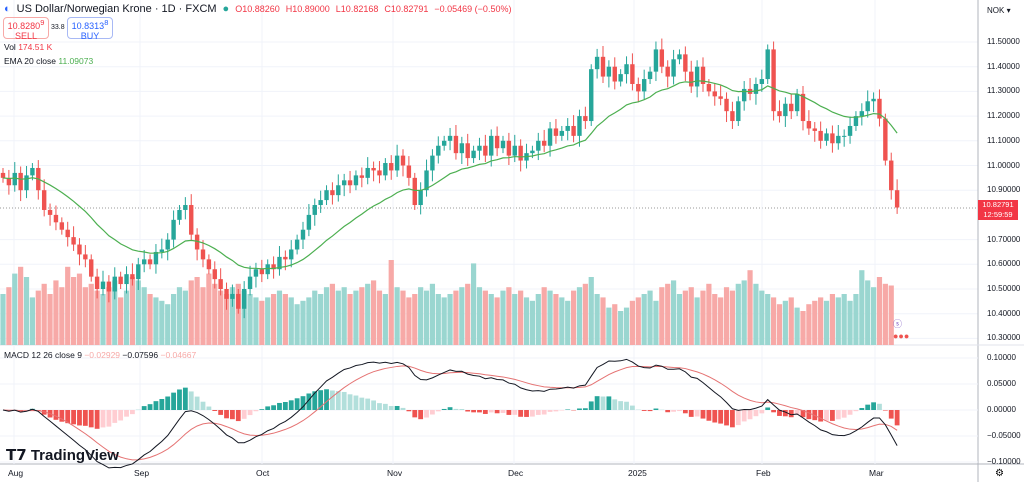 The image size is (1024, 482). Describe the element at coordinates (898, 324) in the screenshot. I see `event-lightning-icon: ⓢ` at that location.